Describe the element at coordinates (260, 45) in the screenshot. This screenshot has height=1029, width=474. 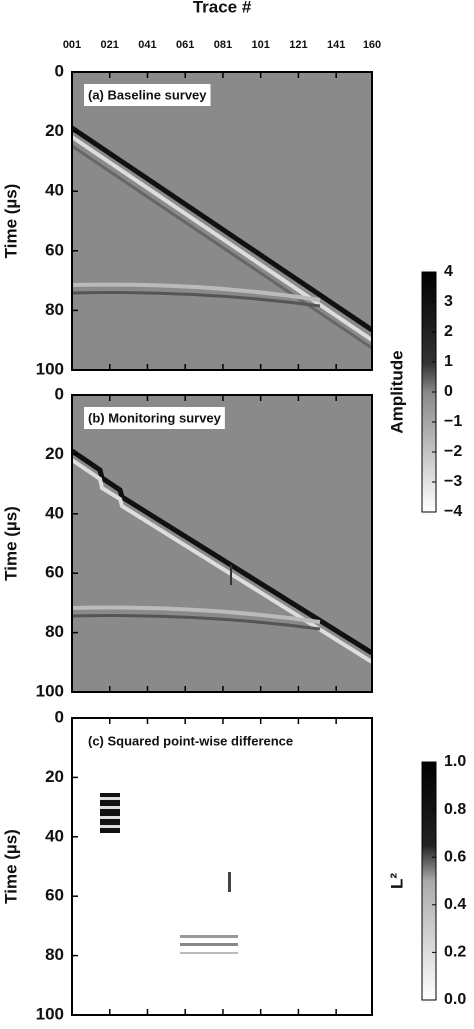
I see `x-tick-label: 101` at that location.